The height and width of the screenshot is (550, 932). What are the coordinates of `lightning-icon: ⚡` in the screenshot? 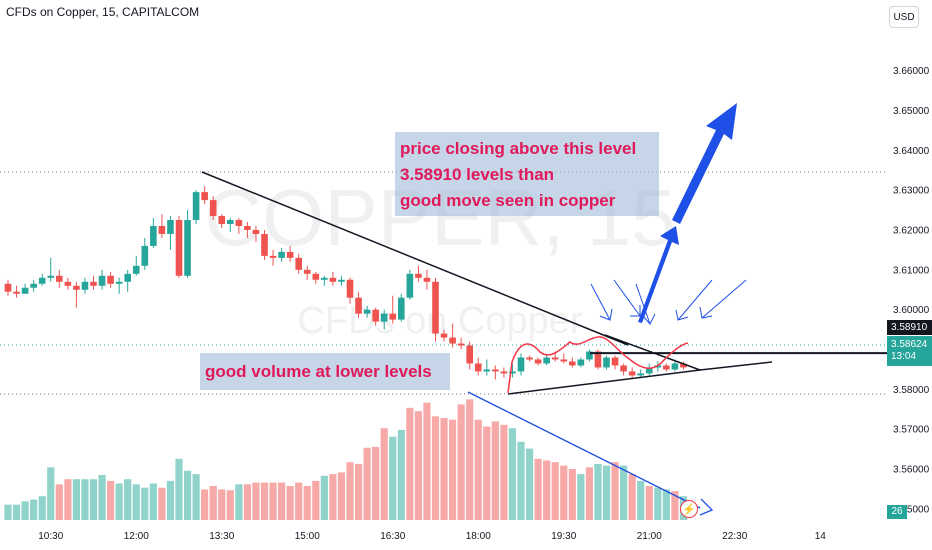 It's located at (689, 509).